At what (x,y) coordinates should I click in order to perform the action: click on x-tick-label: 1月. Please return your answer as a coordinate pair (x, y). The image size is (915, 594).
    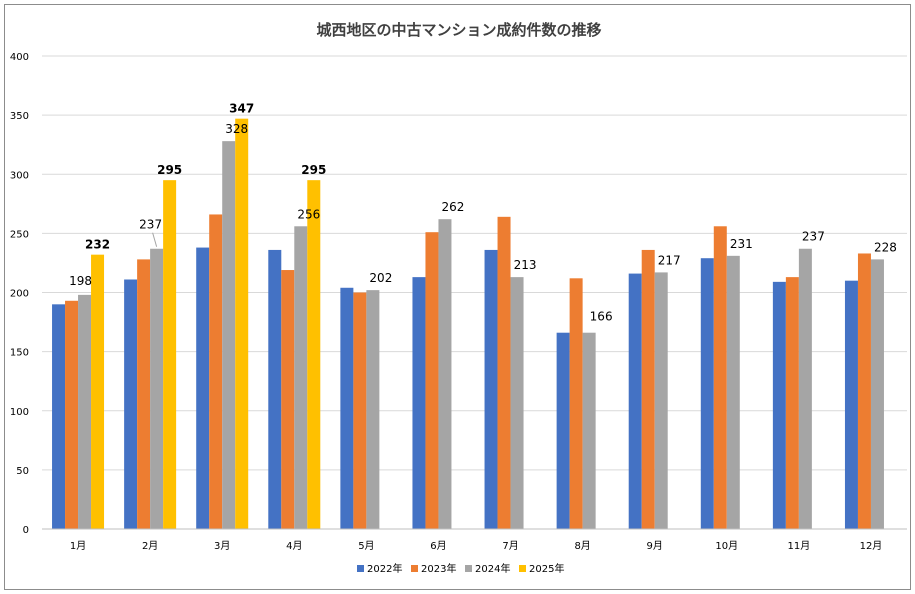
    Looking at the image, I should click on (78, 546).